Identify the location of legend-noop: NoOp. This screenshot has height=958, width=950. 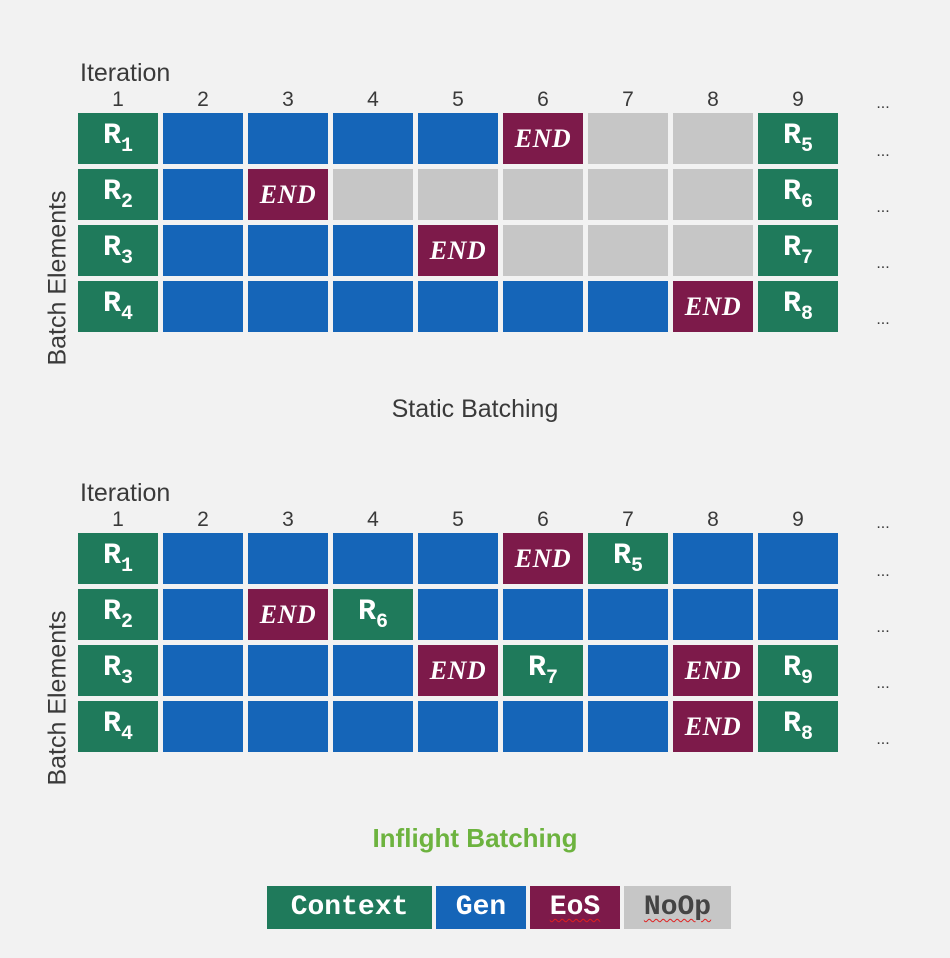
(677, 907).